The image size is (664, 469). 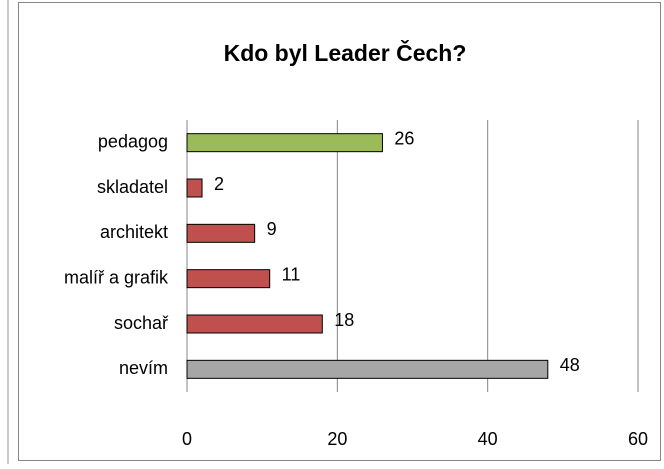 I want to click on data-label: 9, so click(x=272, y=229).